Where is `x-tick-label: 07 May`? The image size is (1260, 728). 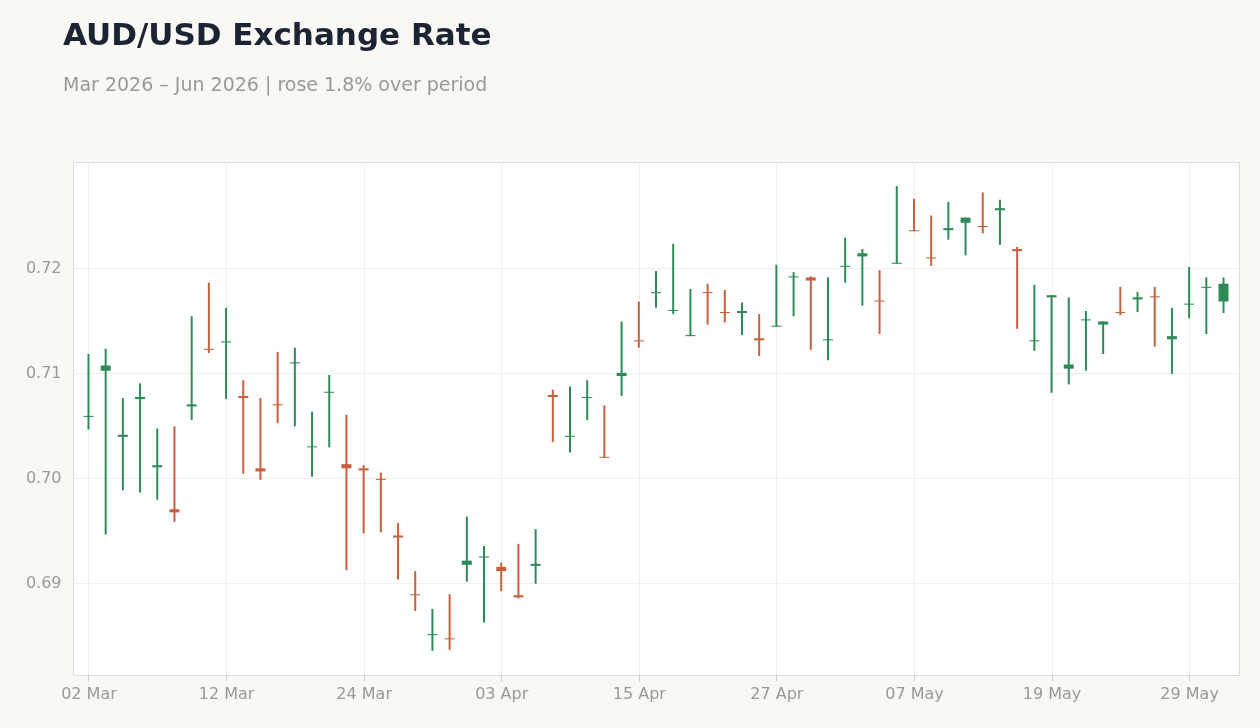 x-tick-label: 07 May is located at coordinates (914, 693).